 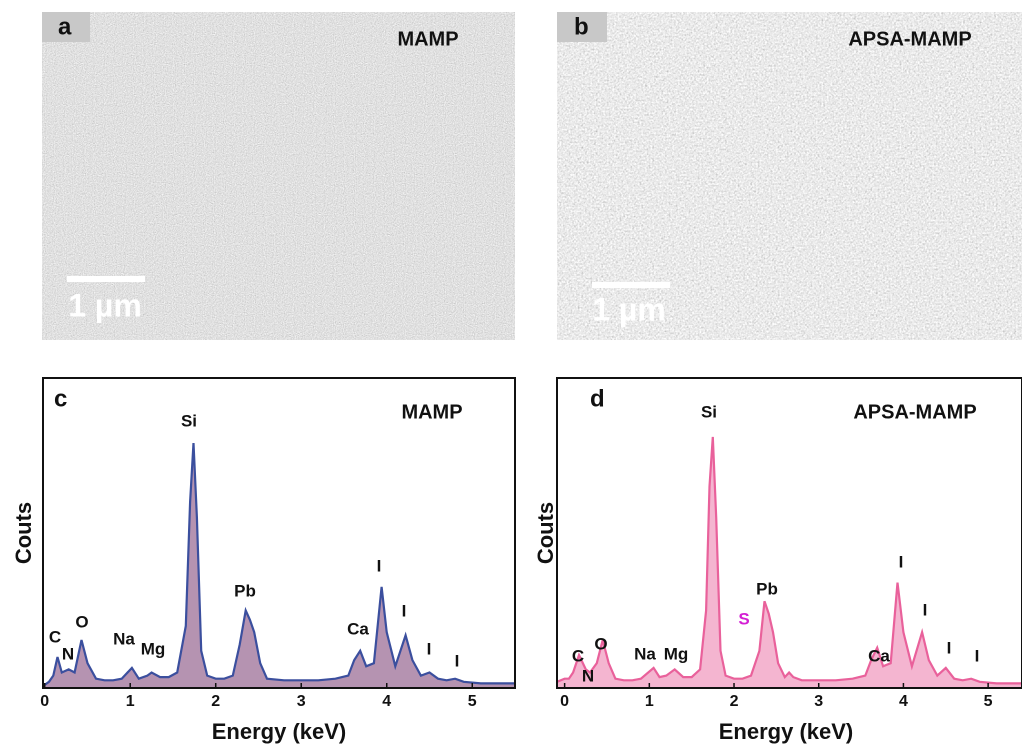 I want to click on panel-title: APSA-MAMP, so click(x=909, y=39).